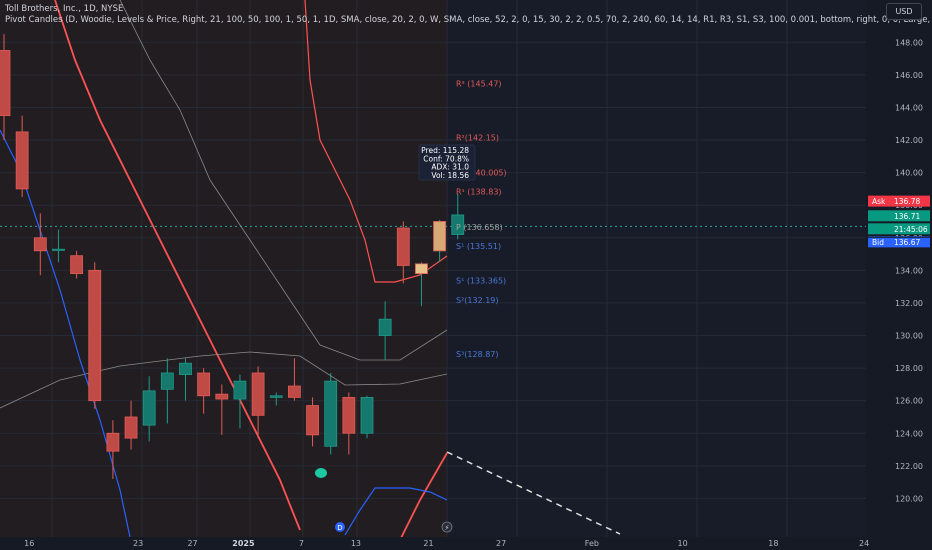 The width and height of the screenshot is (932, 550). I want to click on pivot-level-label: S¹ (133.365), so click(481, 281).